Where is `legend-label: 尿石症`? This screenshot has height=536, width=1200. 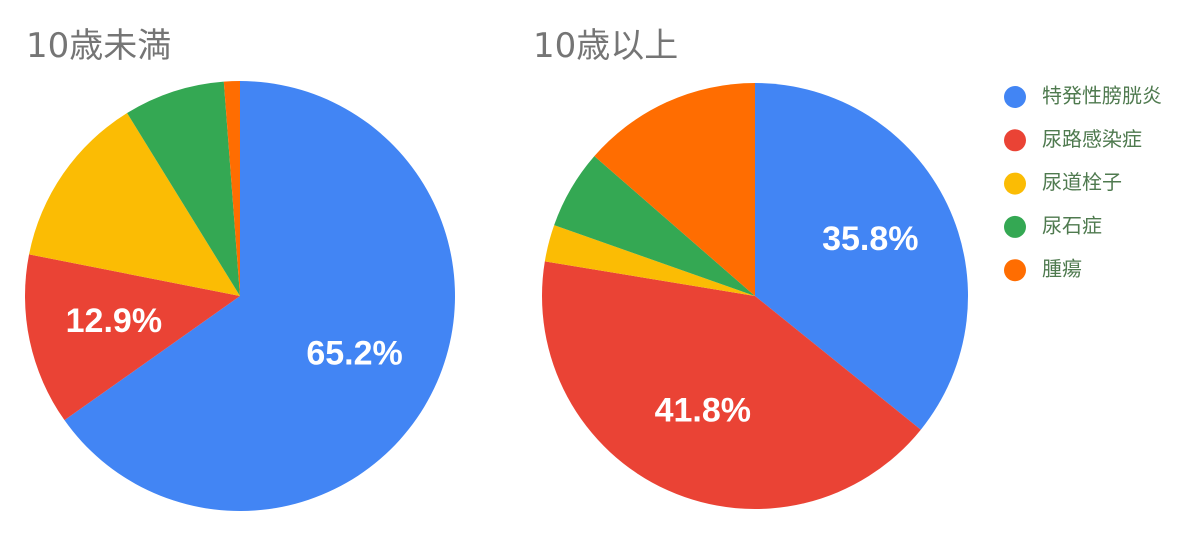 legend-label: 尿石症 is located at coordinates (1072, 225).